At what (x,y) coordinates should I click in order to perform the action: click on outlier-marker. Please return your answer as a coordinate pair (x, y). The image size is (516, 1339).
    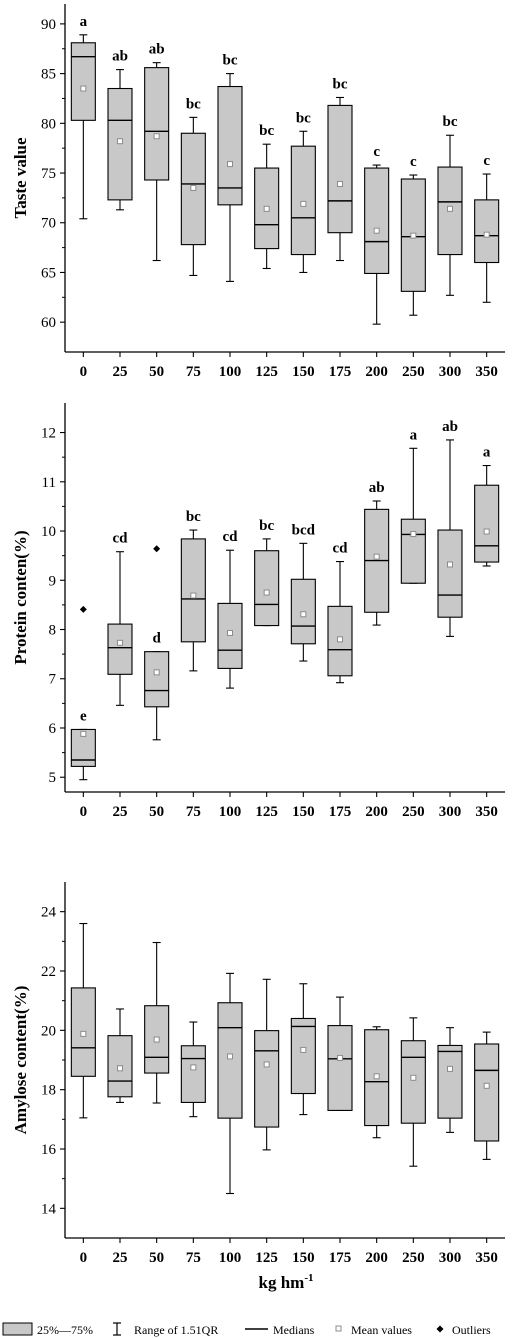
    Looking at the image, I should click on (83, 609).